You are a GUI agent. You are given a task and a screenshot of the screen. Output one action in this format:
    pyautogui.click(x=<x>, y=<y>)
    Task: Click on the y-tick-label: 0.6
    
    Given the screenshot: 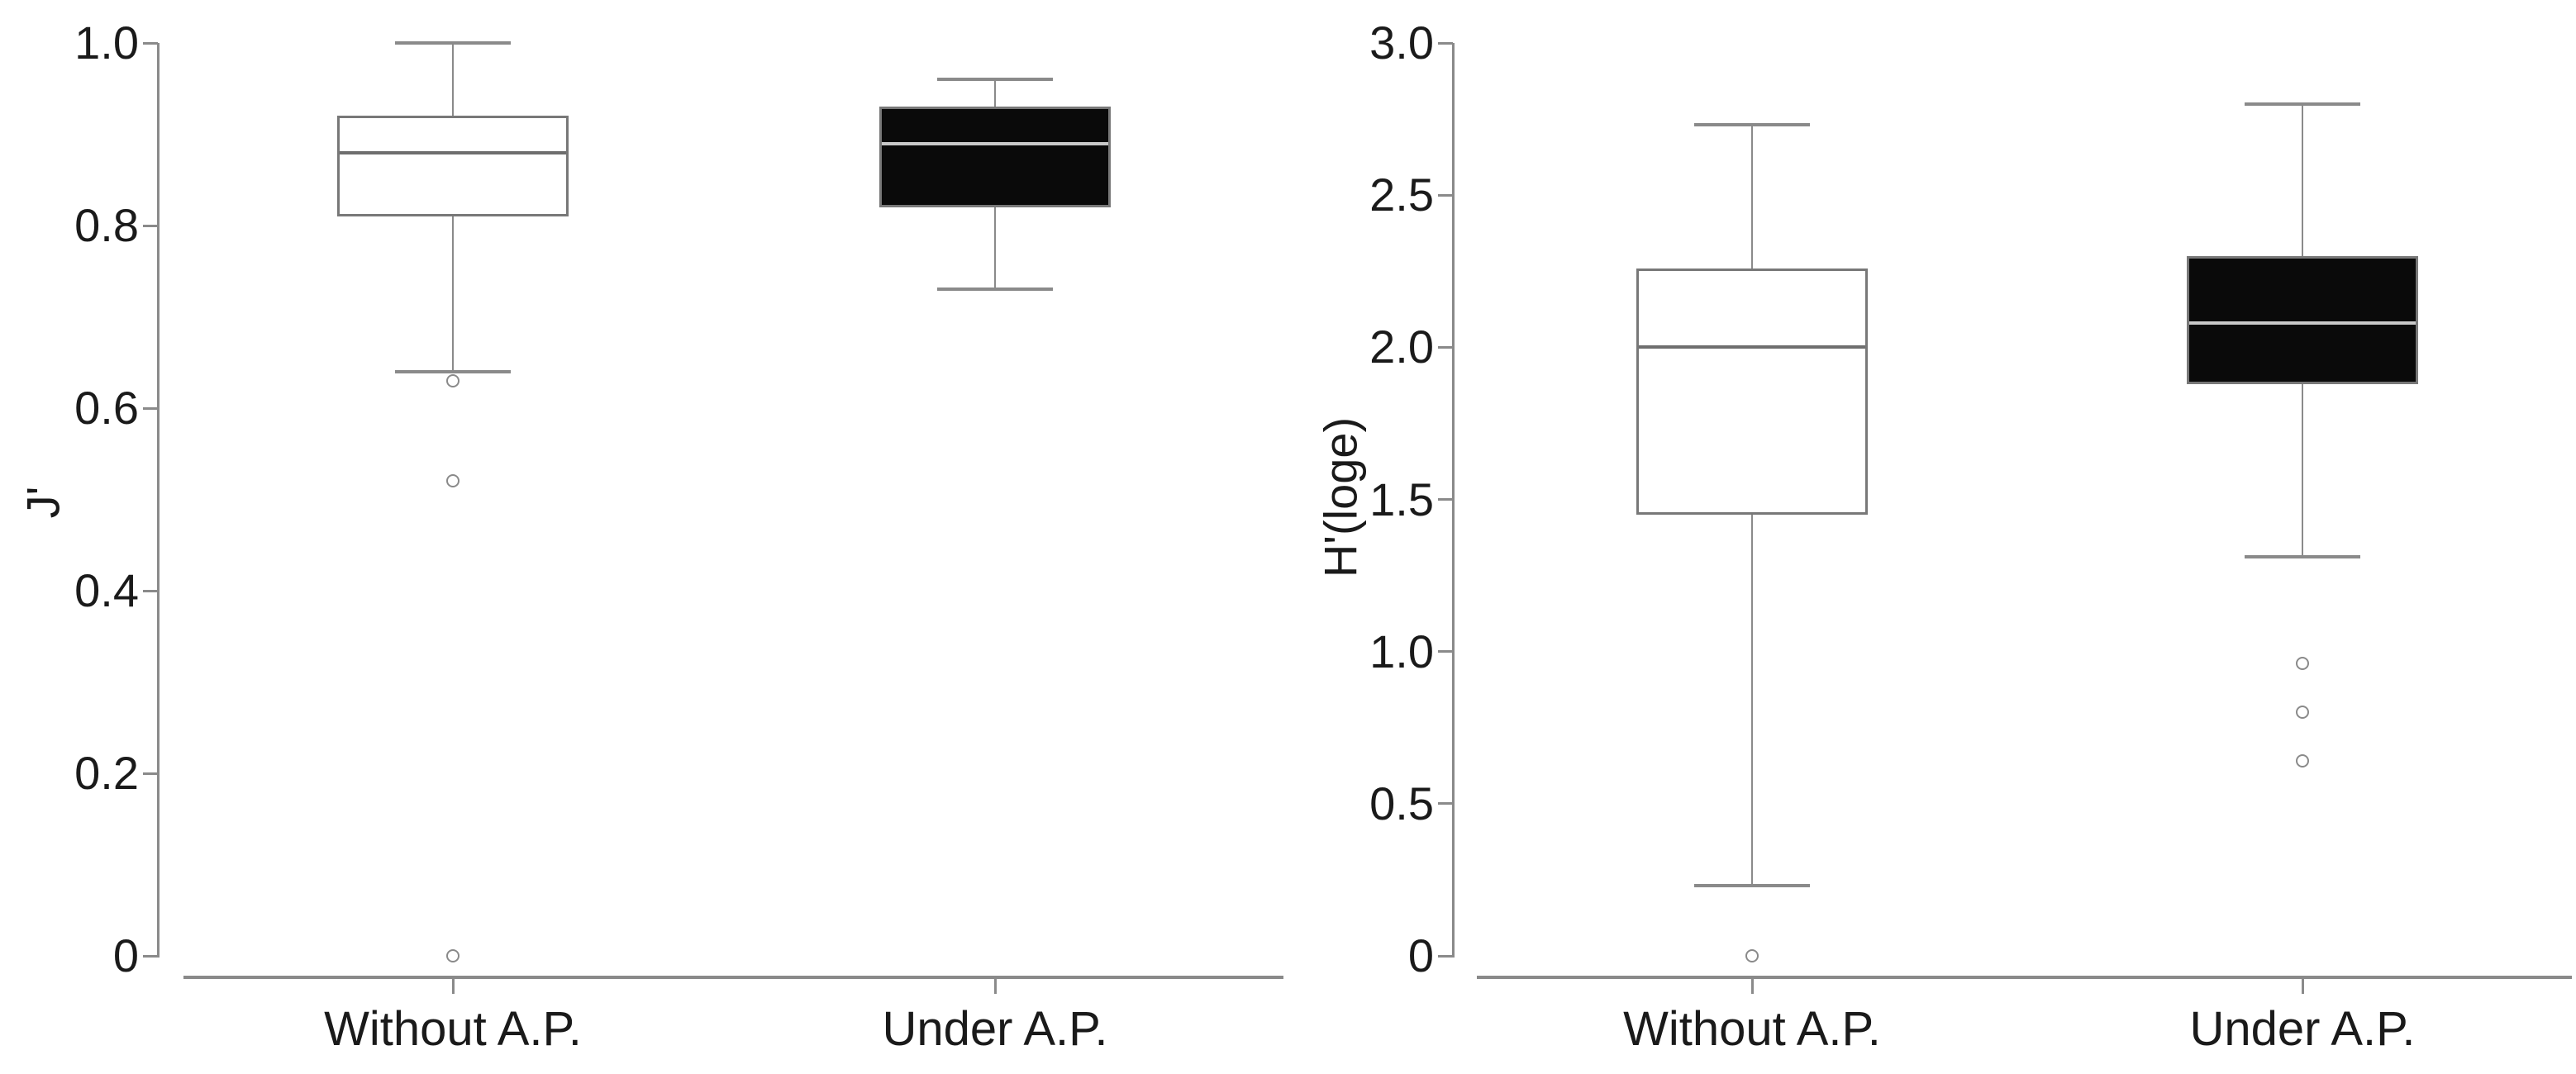 What is the action you would take?
    pyautogui.click(x=107, y=408)
    